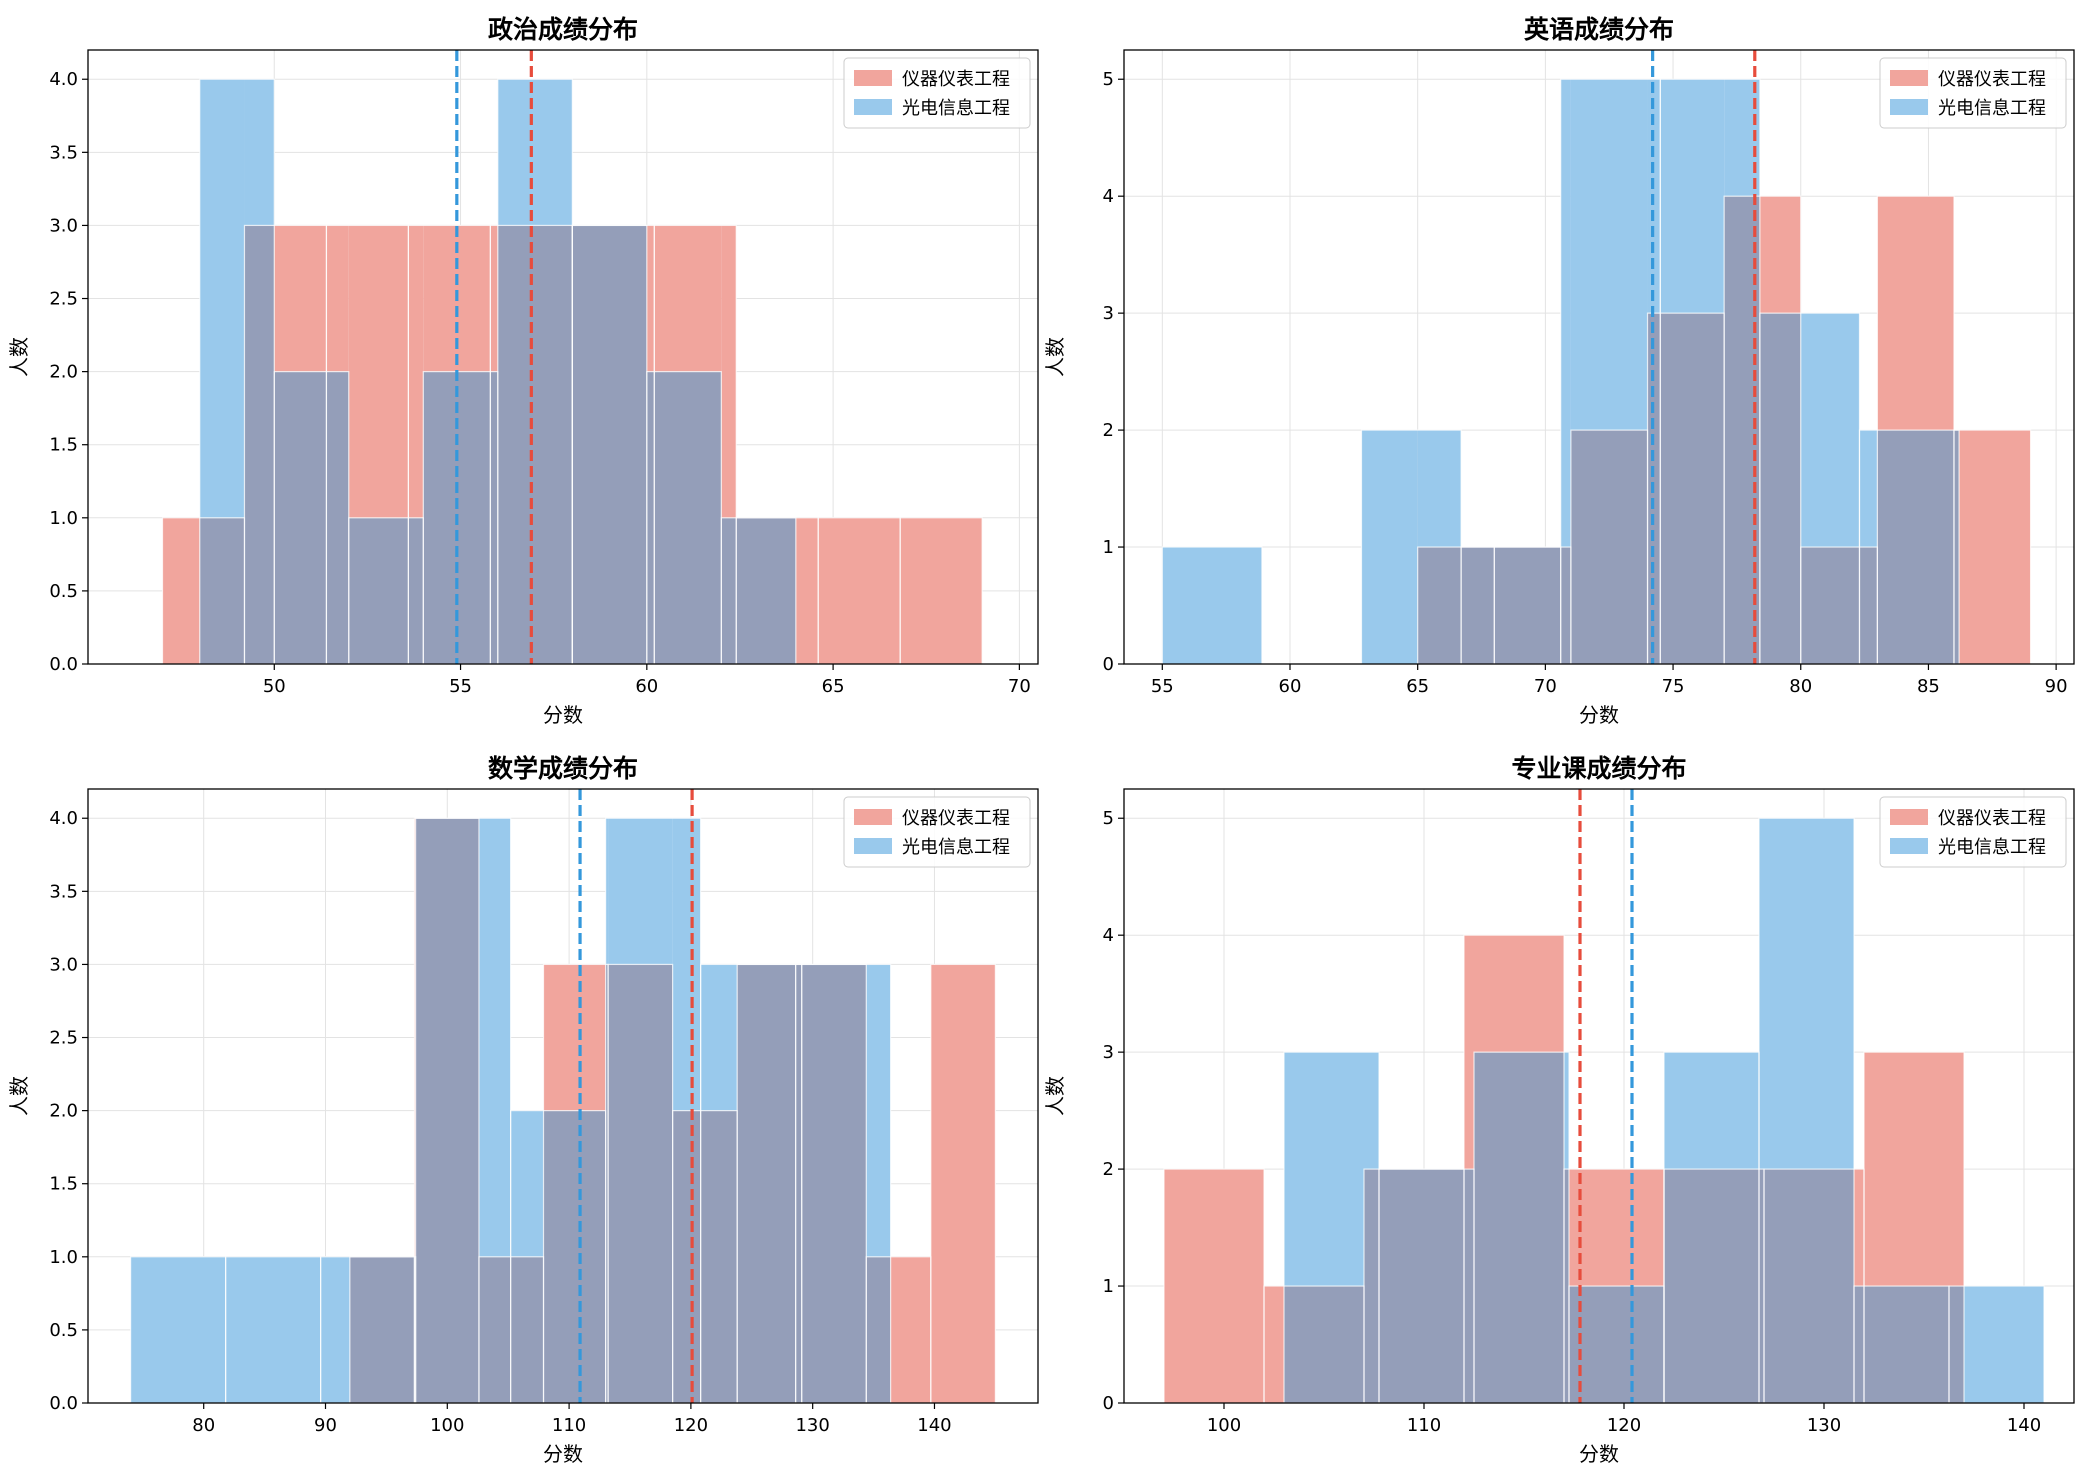 The image size is (2085, 1484). Describe the element at coordinates (203, 1425) in the screenshot. I see `x-tick-label: 80` at that location.